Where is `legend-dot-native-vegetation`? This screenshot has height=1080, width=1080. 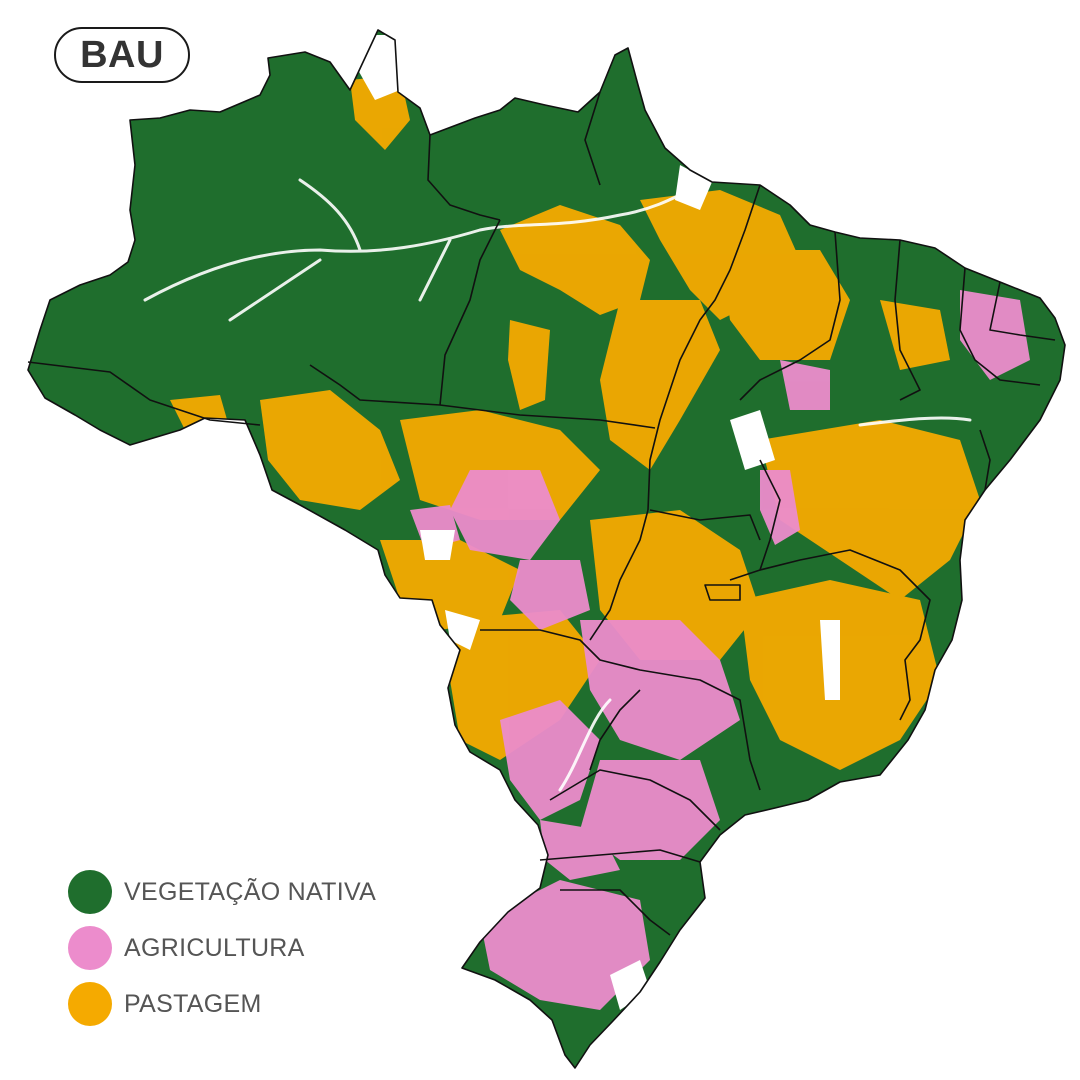 legend-dot-native-vegetation is located at coordinates (90, 892).